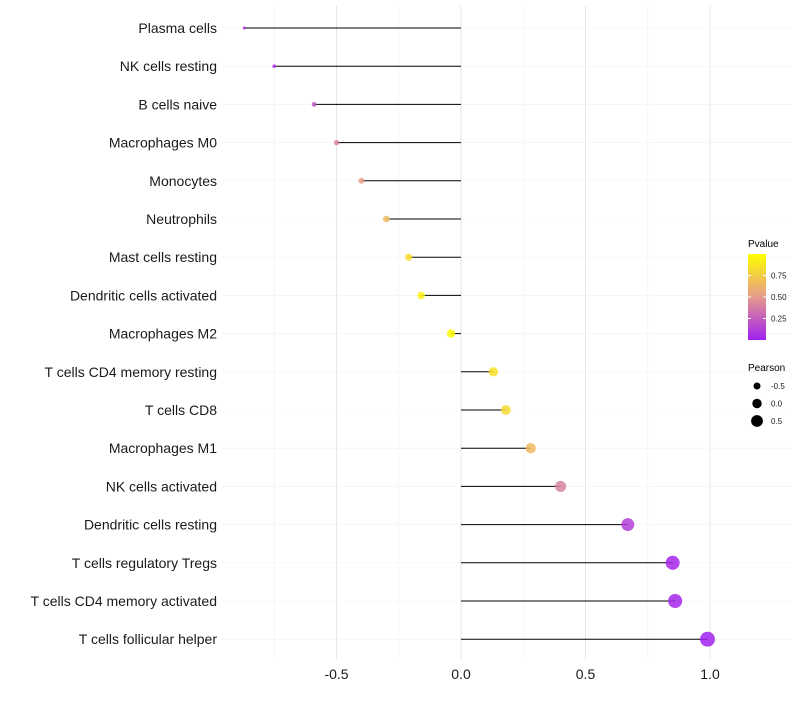 This screenshot has height=705, width=800. I want to click on pvalue-colorbar, so click(757, 297).